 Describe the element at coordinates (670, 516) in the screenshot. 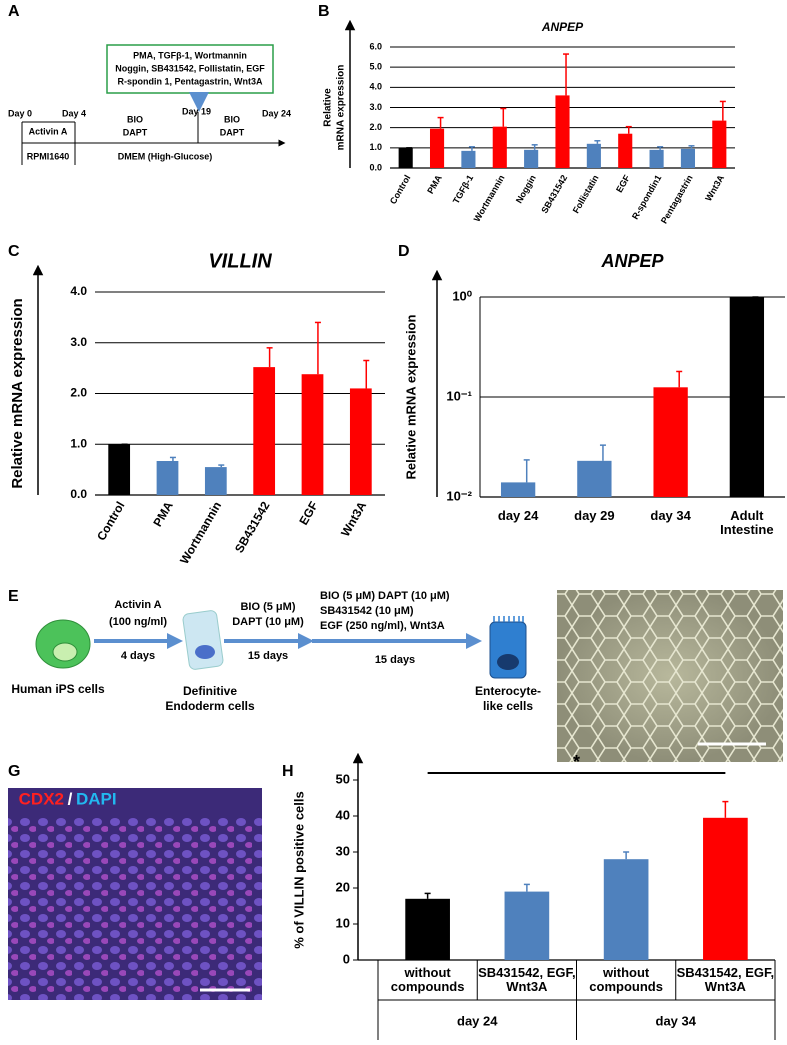

I see `x-tick-label-box: day 34` at that location.